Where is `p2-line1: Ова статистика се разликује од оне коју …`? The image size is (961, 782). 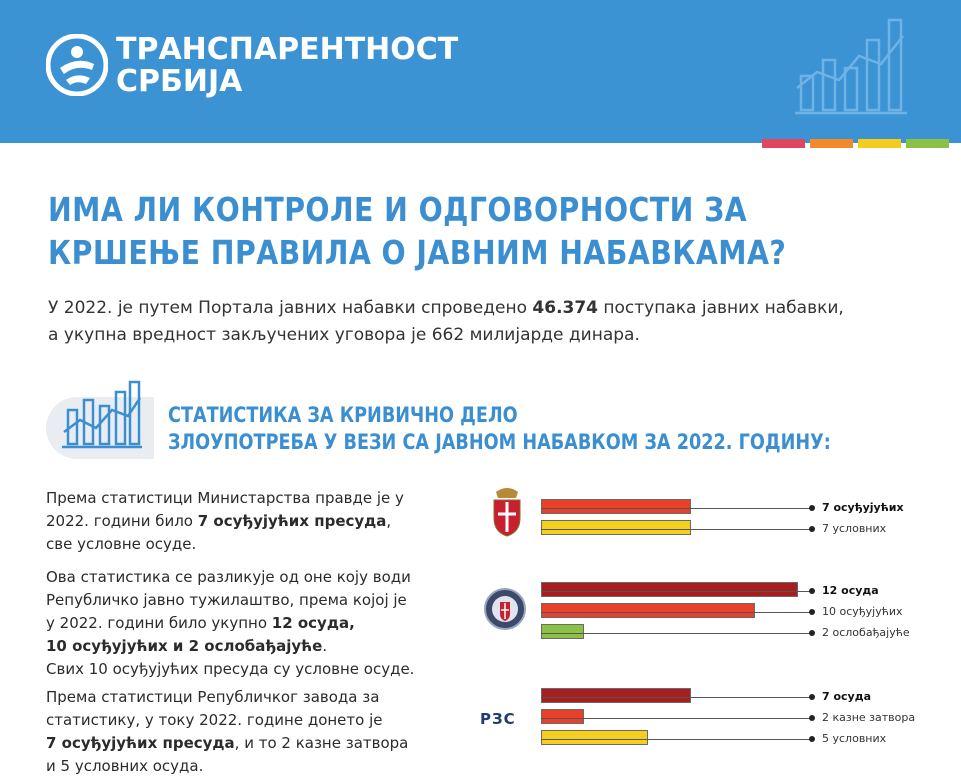
p2-line1: Ова статистика се разликује од оне коју … is located at coordinates (228, 577).